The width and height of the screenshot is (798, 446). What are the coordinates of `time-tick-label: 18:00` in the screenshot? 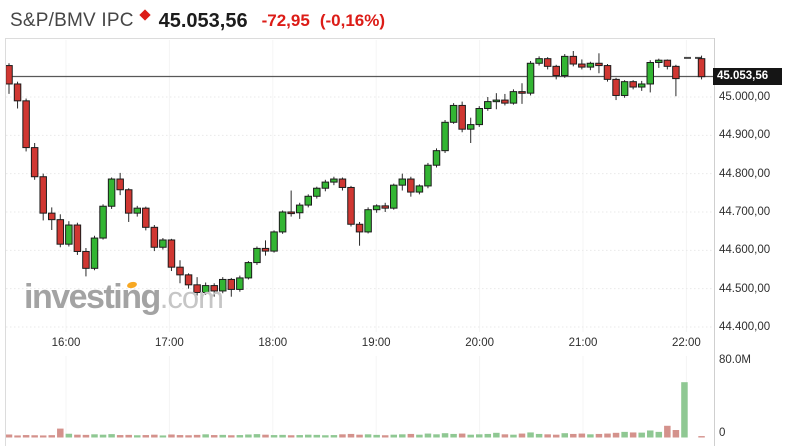 It's located at (273, 343).